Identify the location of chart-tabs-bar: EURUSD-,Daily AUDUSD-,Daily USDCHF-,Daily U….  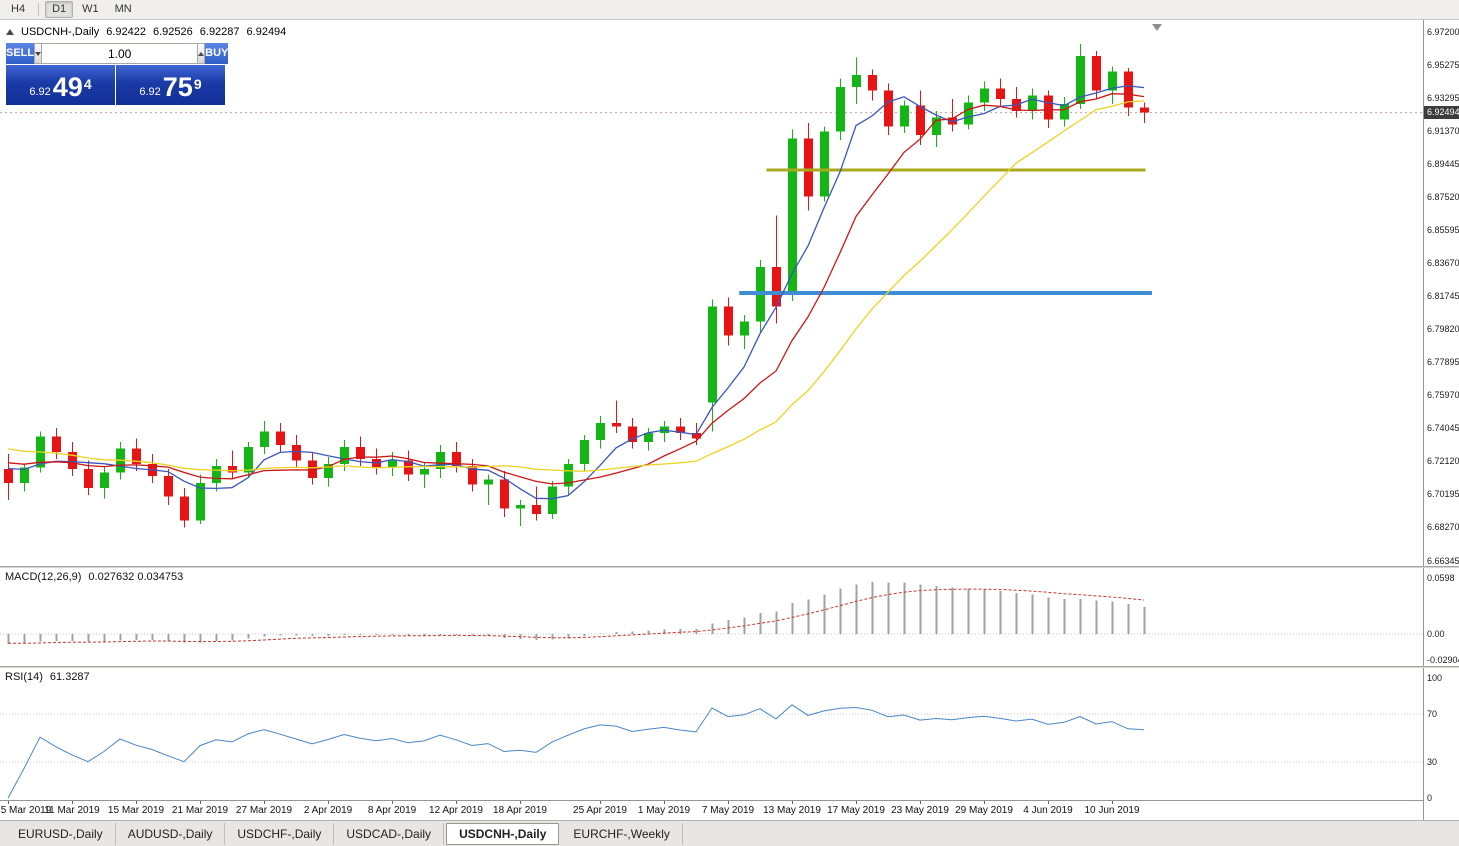
(729, 833).